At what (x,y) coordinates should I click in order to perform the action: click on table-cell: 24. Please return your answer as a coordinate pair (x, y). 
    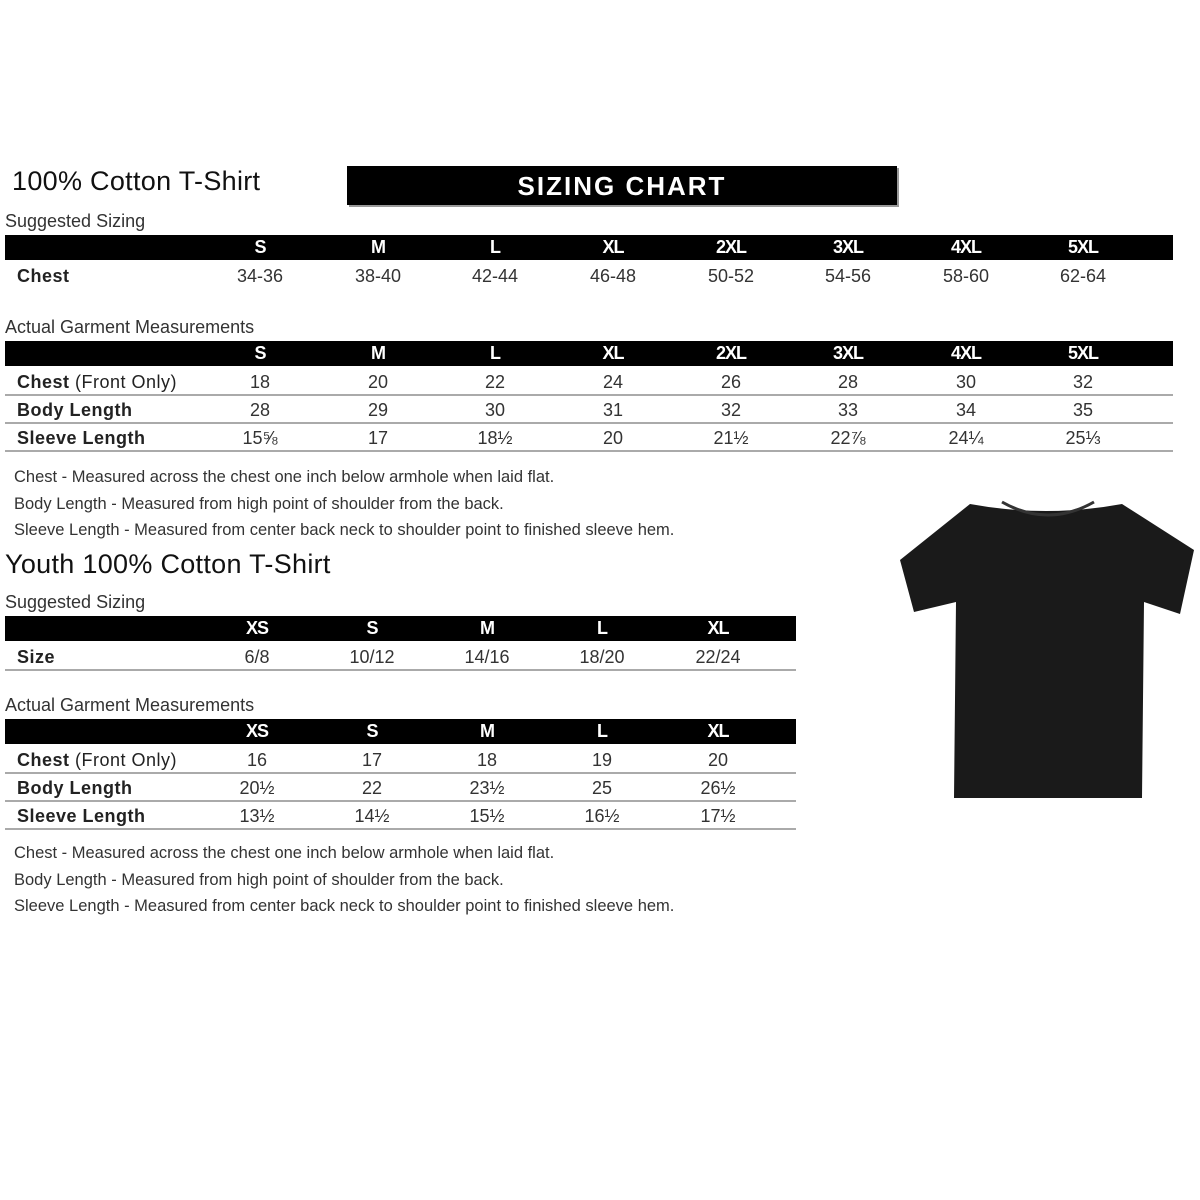
    Looking at the image, I should click on (613, 382).